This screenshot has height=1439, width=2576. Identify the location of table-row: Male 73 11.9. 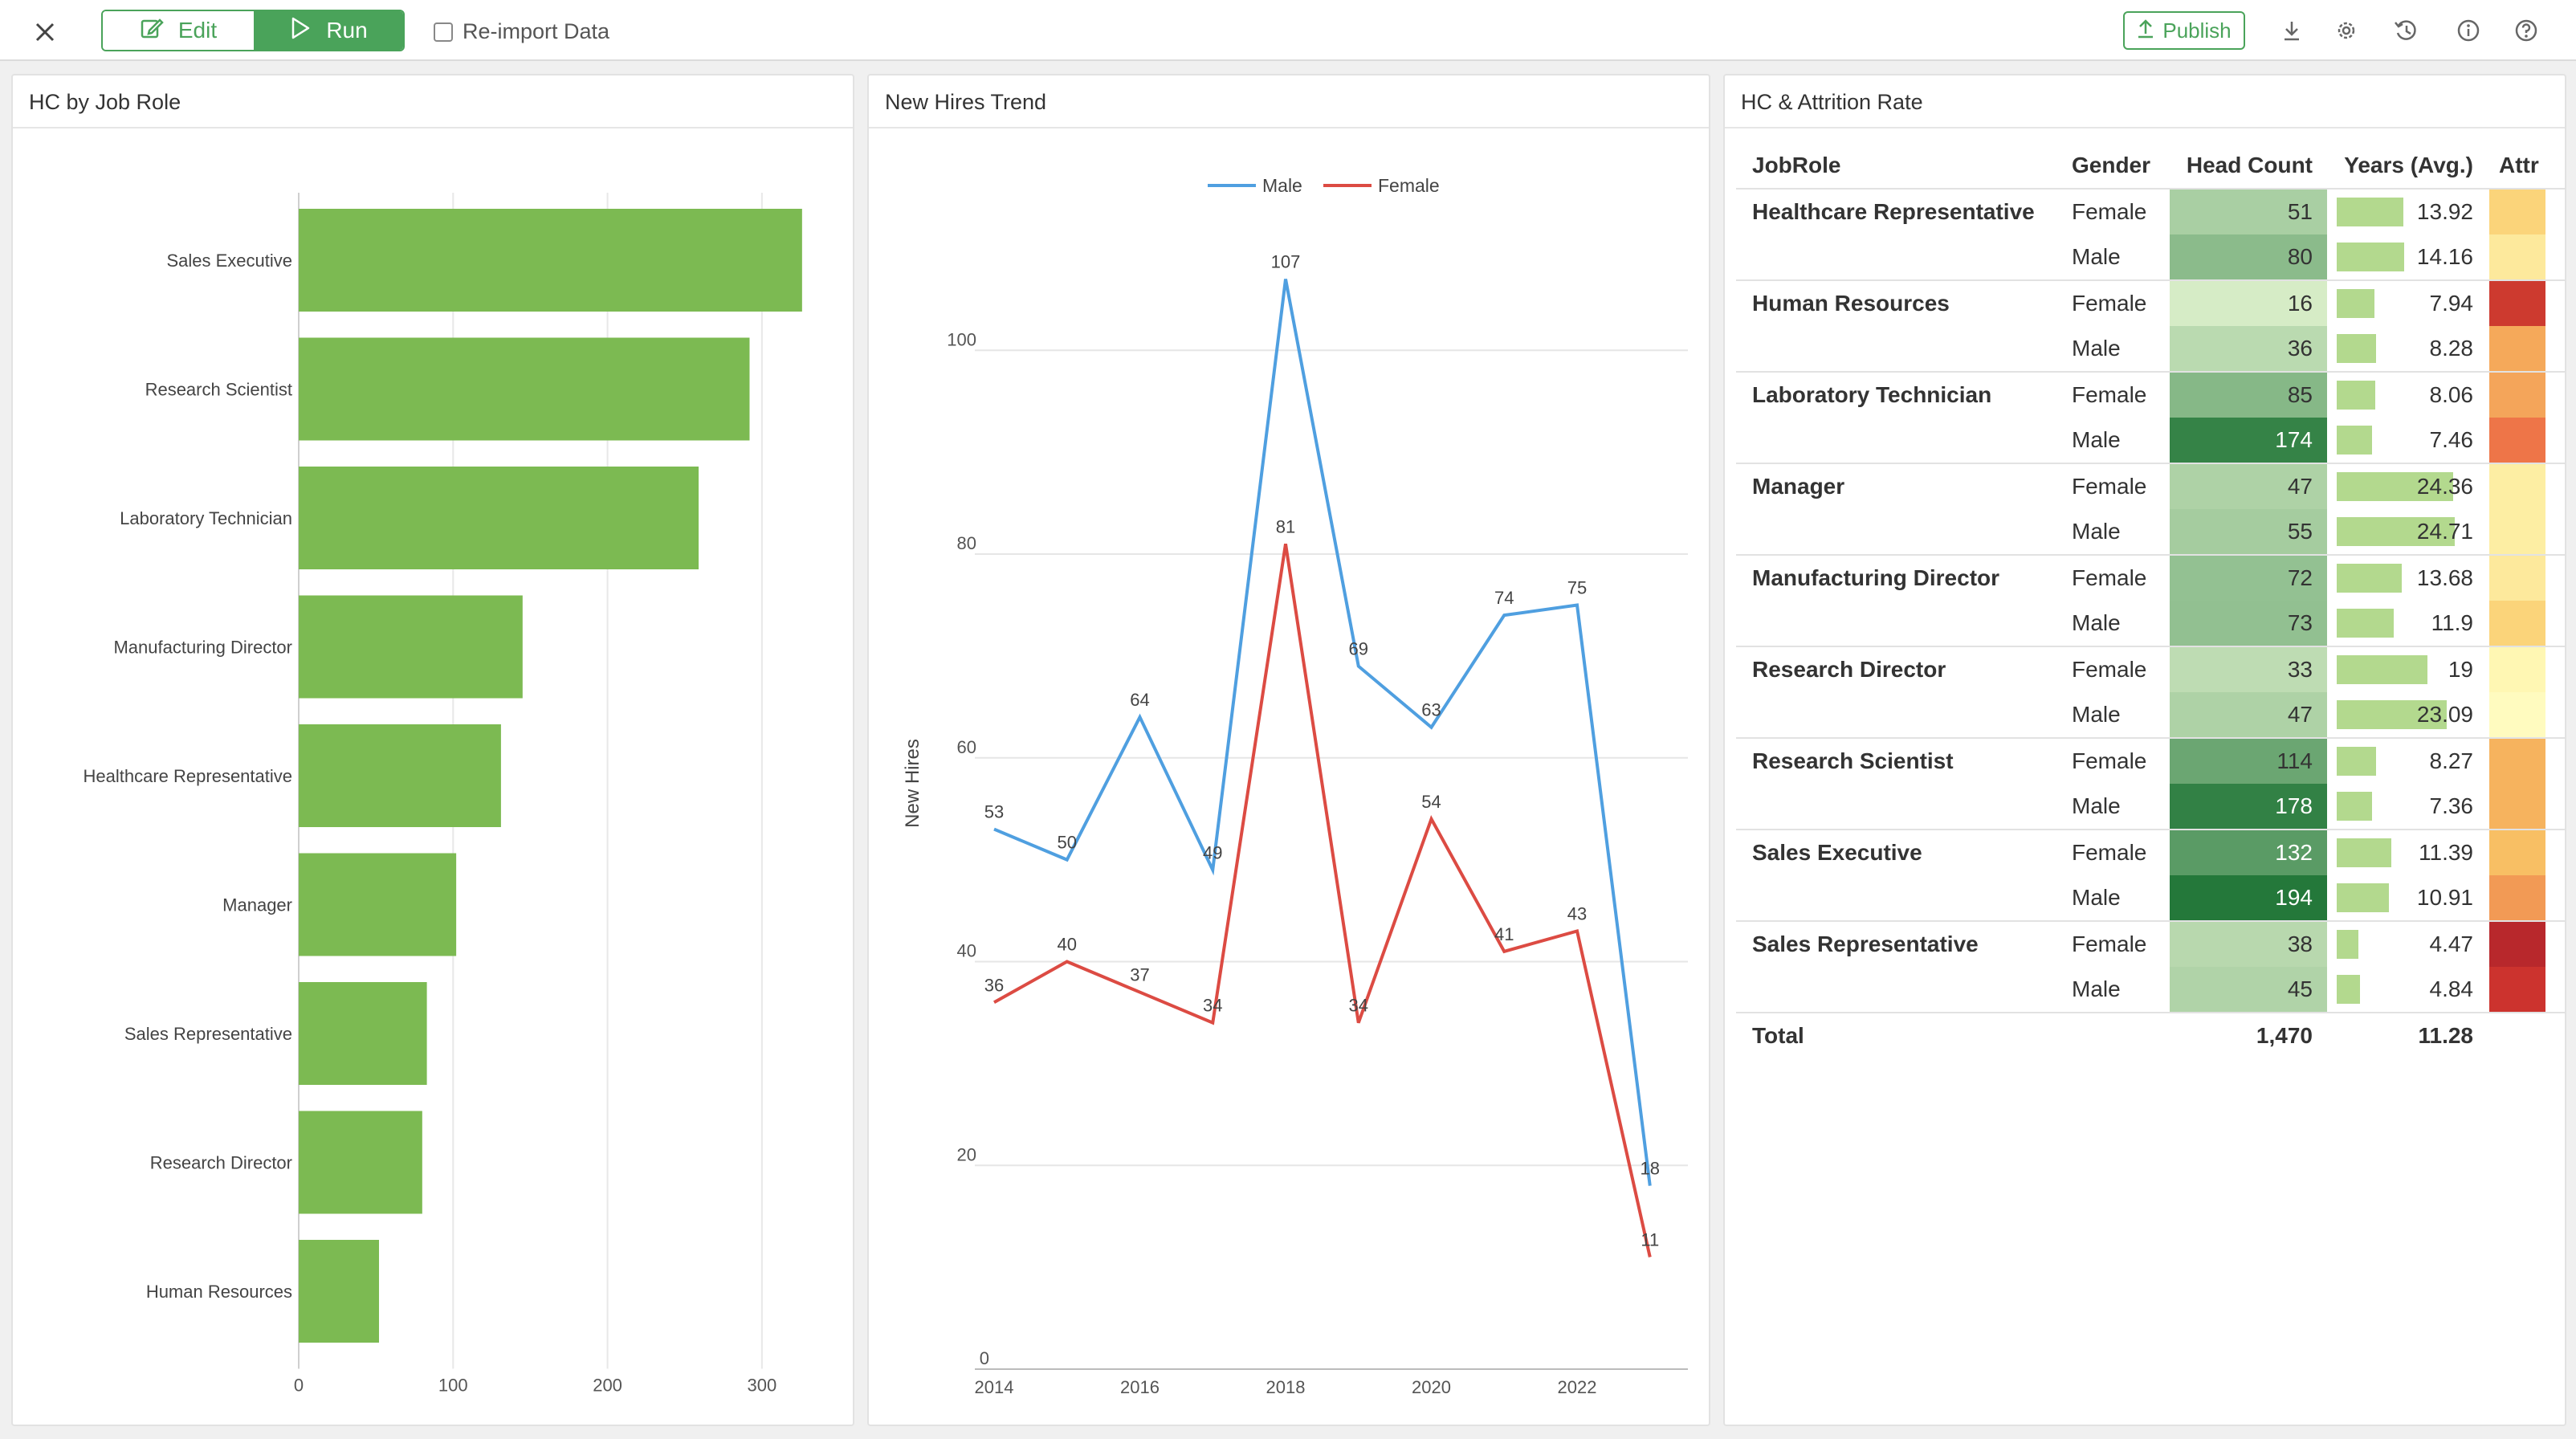
(2150, 623).